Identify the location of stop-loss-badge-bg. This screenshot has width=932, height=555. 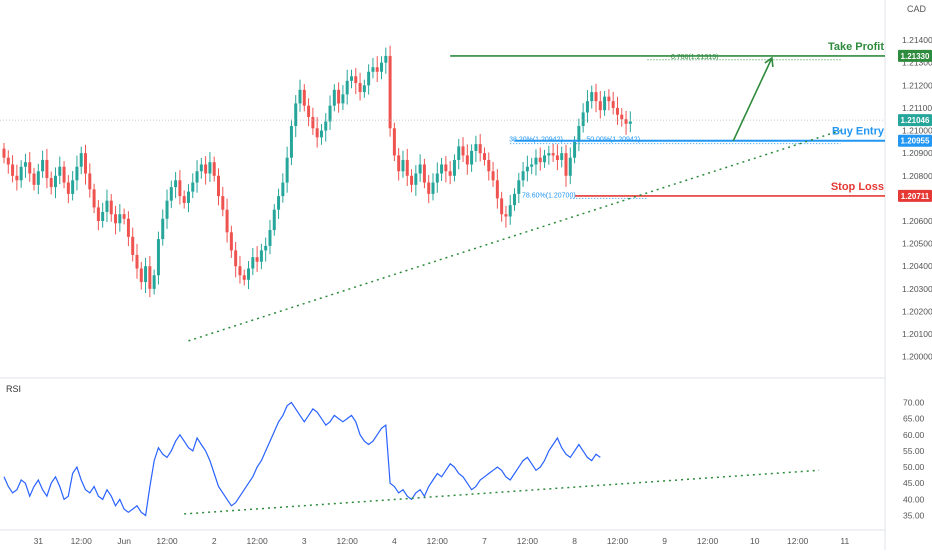
(915, 195).